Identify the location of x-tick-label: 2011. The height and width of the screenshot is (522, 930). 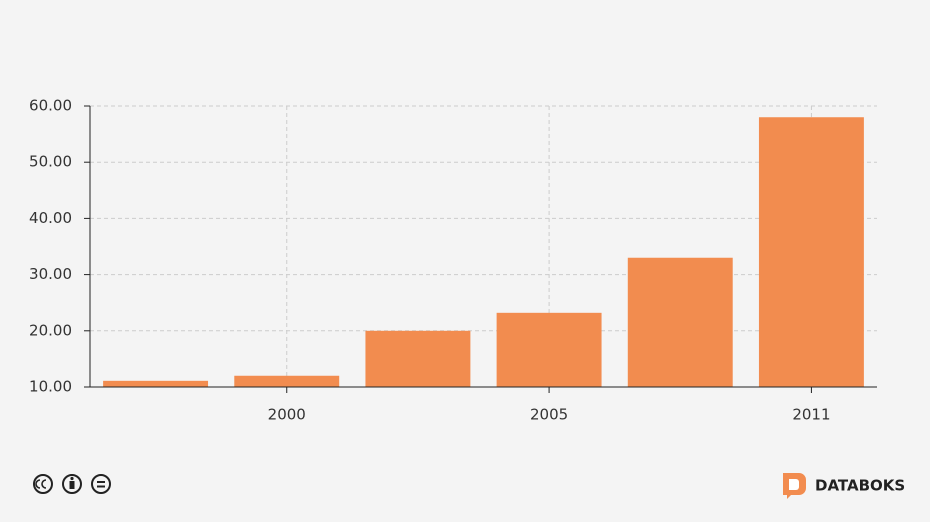
(811, 415).